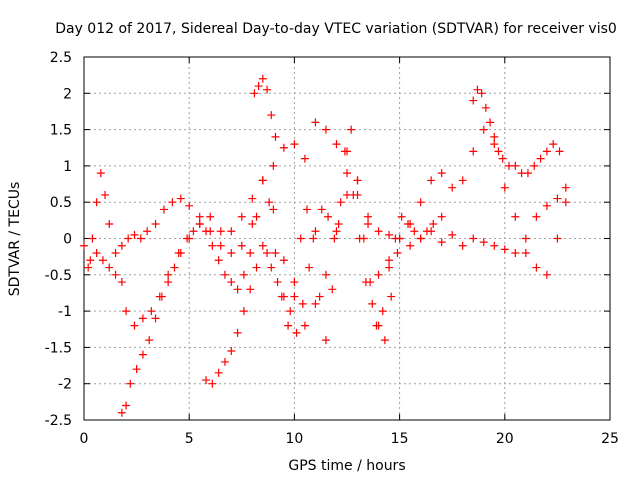  I want to click on x-axis-label: GPS time / hours, so click(346, 466).